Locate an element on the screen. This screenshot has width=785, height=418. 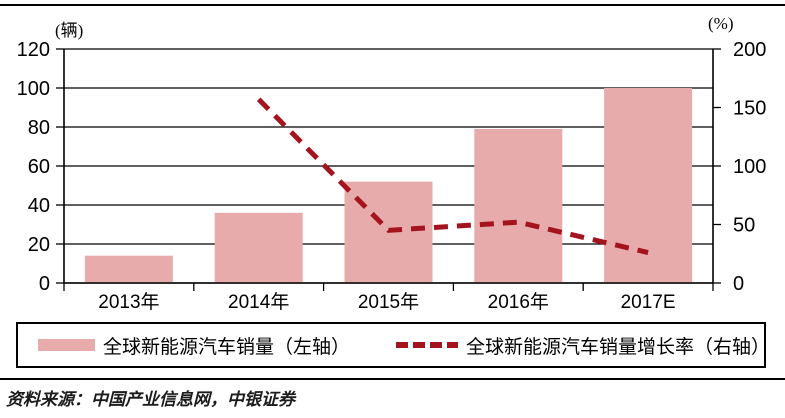
left-axis-tick-label: 120 is located at coordinates (33, 50).